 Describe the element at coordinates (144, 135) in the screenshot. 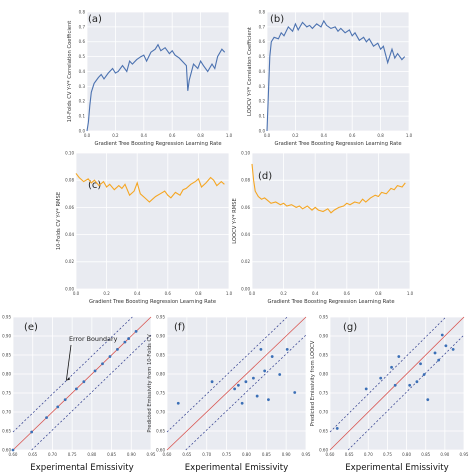

I see `x-tick-label: 0.4` at that location.